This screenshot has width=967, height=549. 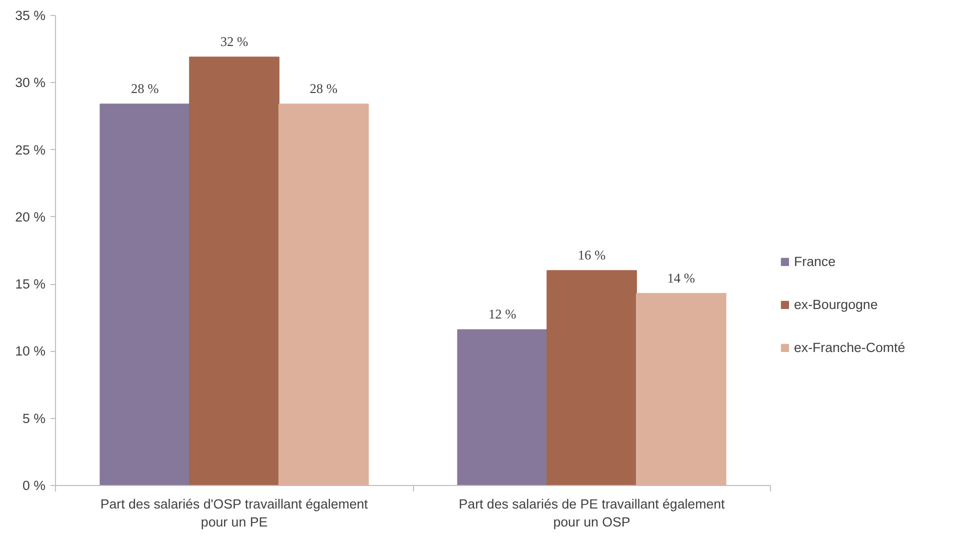 I want to click on y-tick-label: 10 %, so click(x=30, y=351).